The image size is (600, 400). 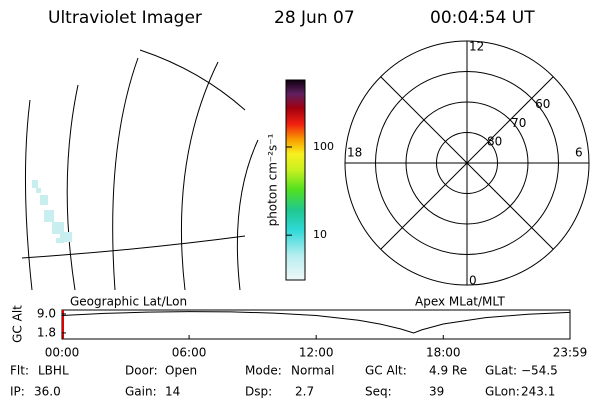 What do you see at coordinates (141, 392) in the screenshot?
I see `info-label: Gain:` at bounding box center [141, 392].